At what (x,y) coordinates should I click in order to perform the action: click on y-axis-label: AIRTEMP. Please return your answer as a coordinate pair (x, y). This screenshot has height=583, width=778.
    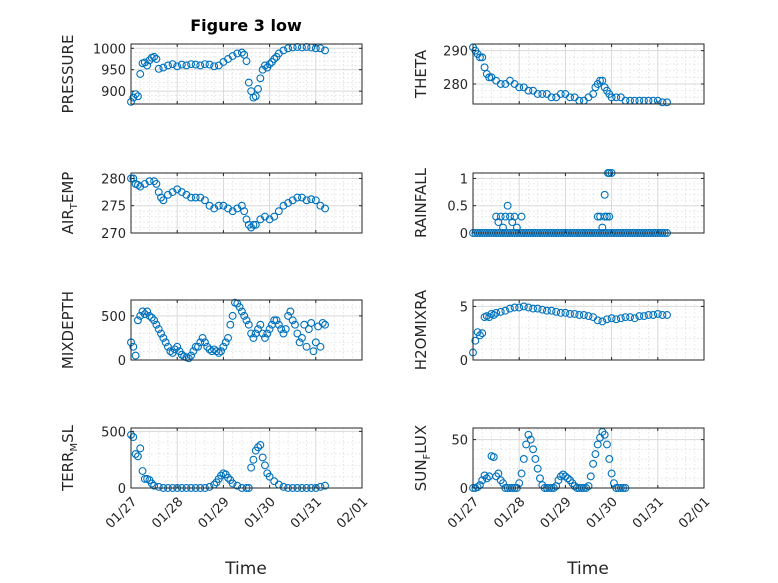
    Looking at the image, I should click on (69, 203).